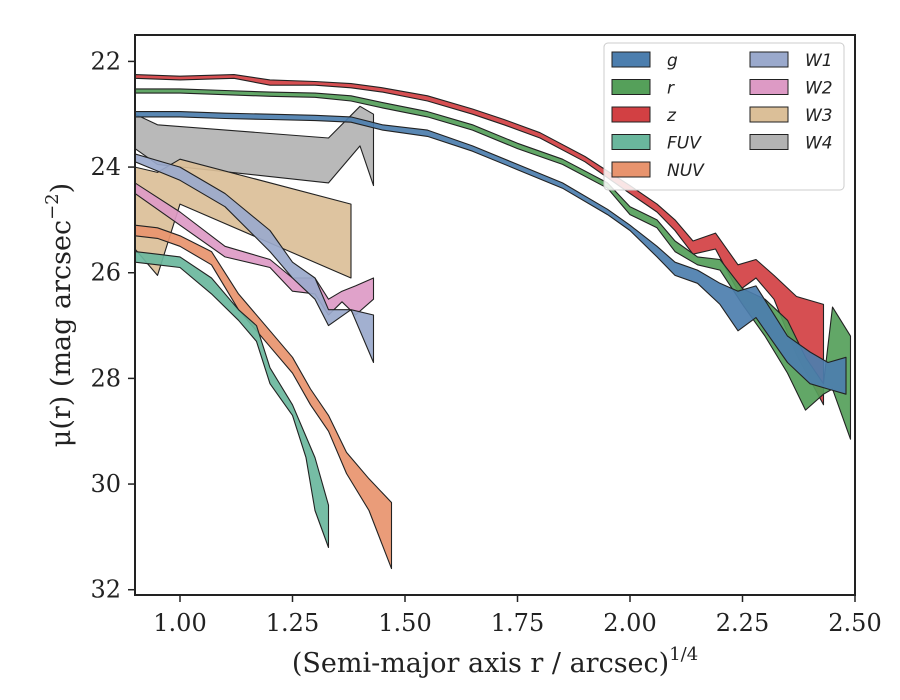 This screenshot has width=900, height=700. I want to click on legend-swatch-r, so click(631, 87).